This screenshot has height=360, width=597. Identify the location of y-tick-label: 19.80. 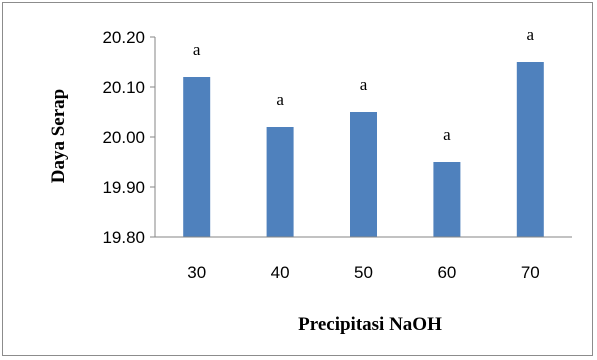
(123, 237).